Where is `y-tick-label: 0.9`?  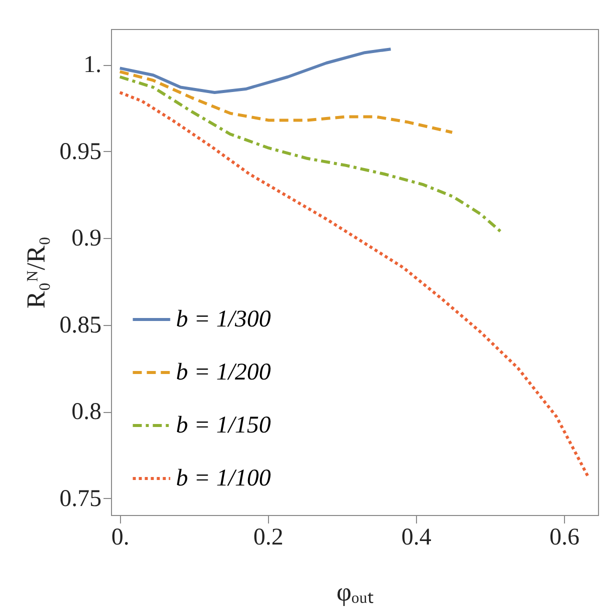 y-tick-label: 0.9 is located at coordinates (87, 239).